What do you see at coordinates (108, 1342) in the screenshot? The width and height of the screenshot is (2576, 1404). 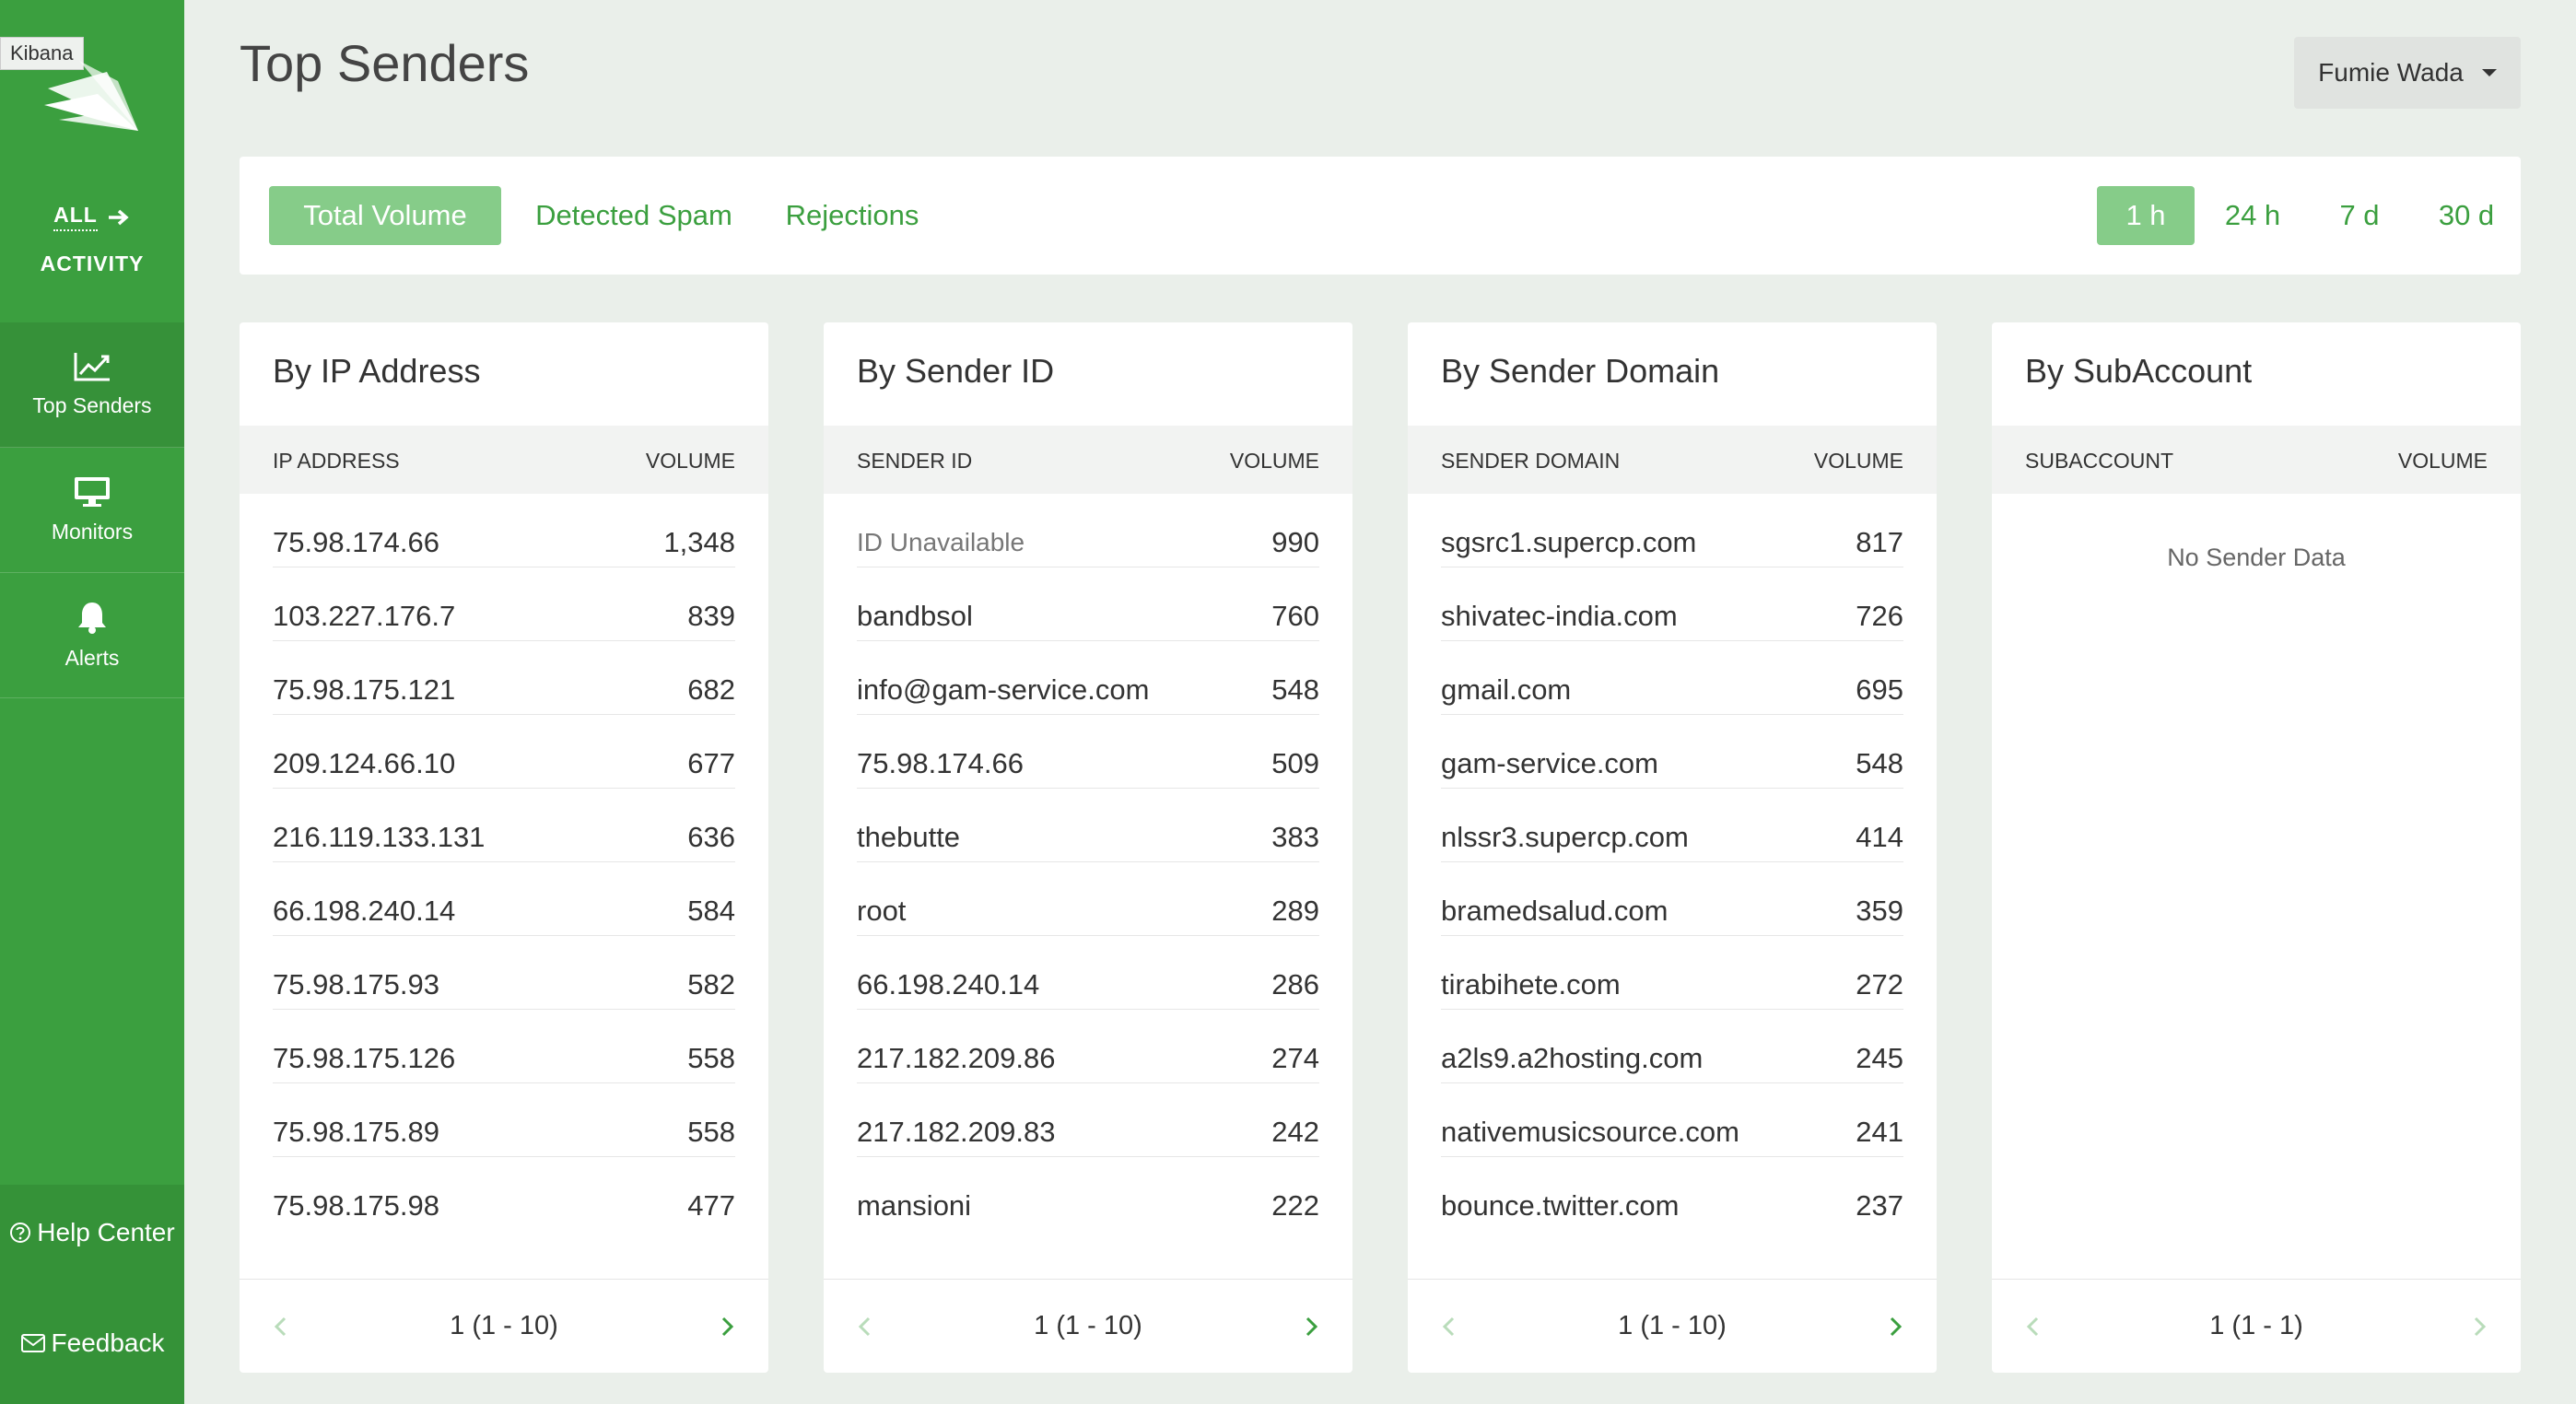 I see `feedback-label: Feedback` at bounding box center [108, 1342].